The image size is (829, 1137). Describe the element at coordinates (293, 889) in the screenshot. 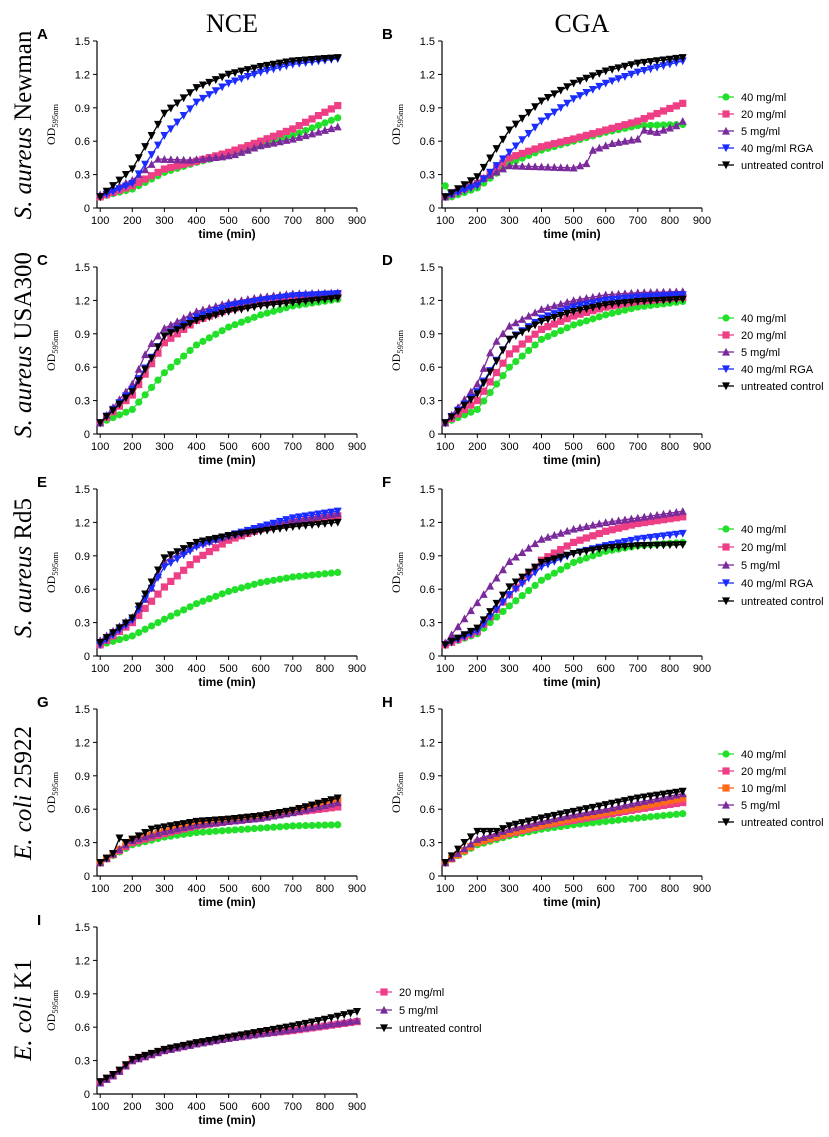

I see `x-tick-label: 700` at that location.